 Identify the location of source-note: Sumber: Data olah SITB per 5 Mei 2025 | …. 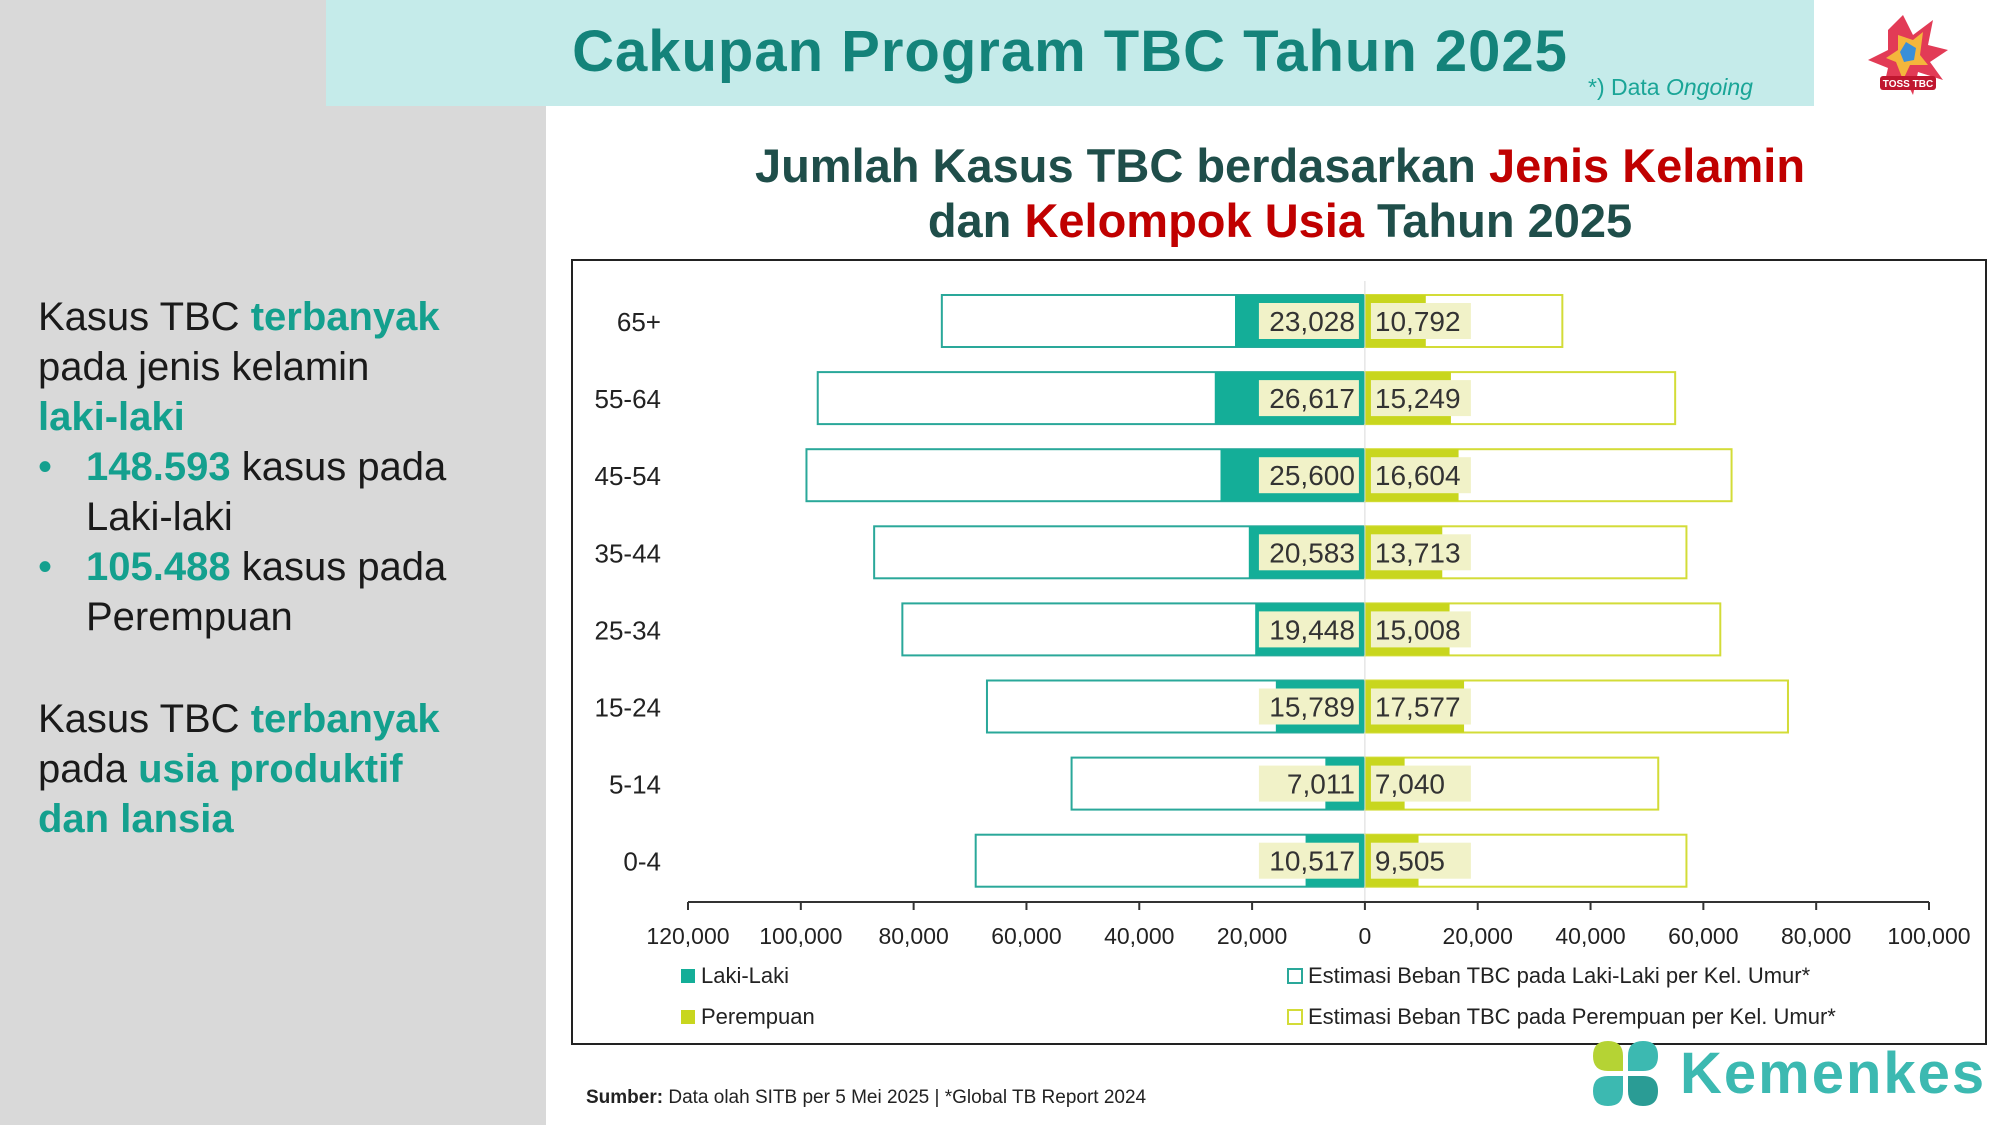
(866, 1098).